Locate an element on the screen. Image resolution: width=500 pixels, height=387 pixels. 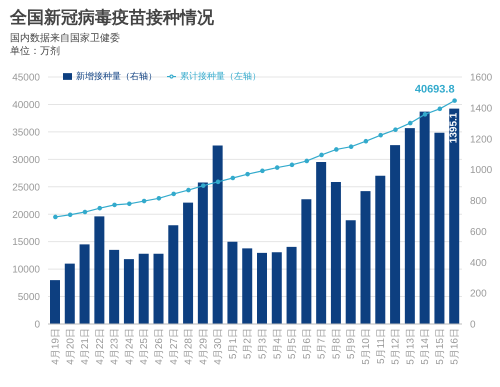
x-tick-label: 5月11日 is located at coordinates (381, 346).